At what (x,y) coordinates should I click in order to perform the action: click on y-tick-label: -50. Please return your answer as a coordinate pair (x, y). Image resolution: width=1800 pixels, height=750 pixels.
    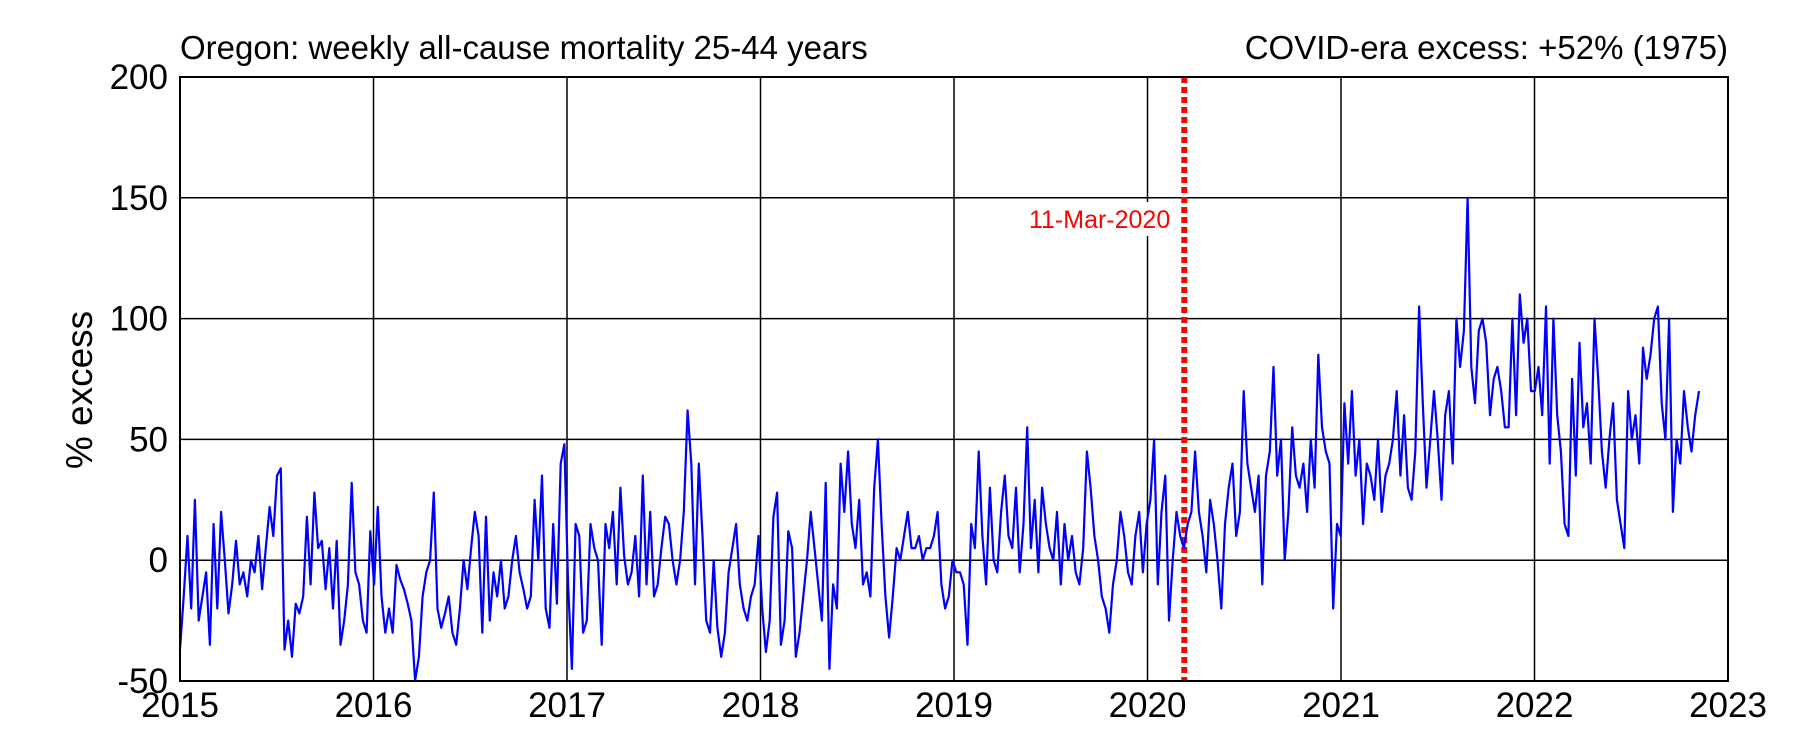
    Looking at the image, I should click on (142, 681).